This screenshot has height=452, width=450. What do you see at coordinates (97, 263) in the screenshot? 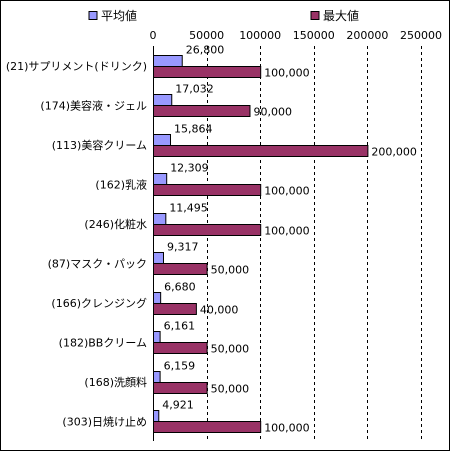
I see `category-label: (87)マスク・パック` at bounding box center [97, 263].